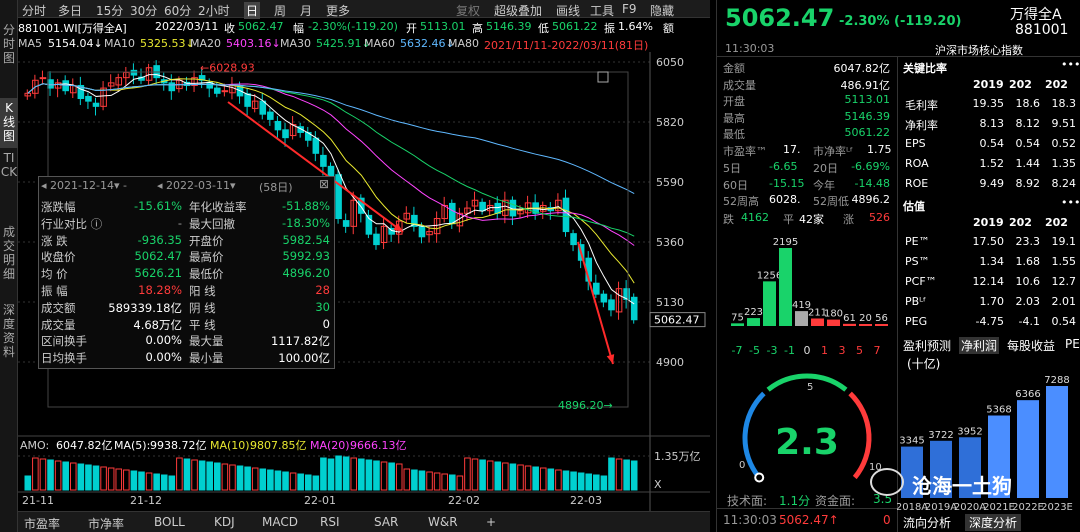 The image size is (1080, 532). What do you see at coordinates (38, 500) in the screenshot?
I see `date-tick: 21-11` at bounding box center [38, 500].